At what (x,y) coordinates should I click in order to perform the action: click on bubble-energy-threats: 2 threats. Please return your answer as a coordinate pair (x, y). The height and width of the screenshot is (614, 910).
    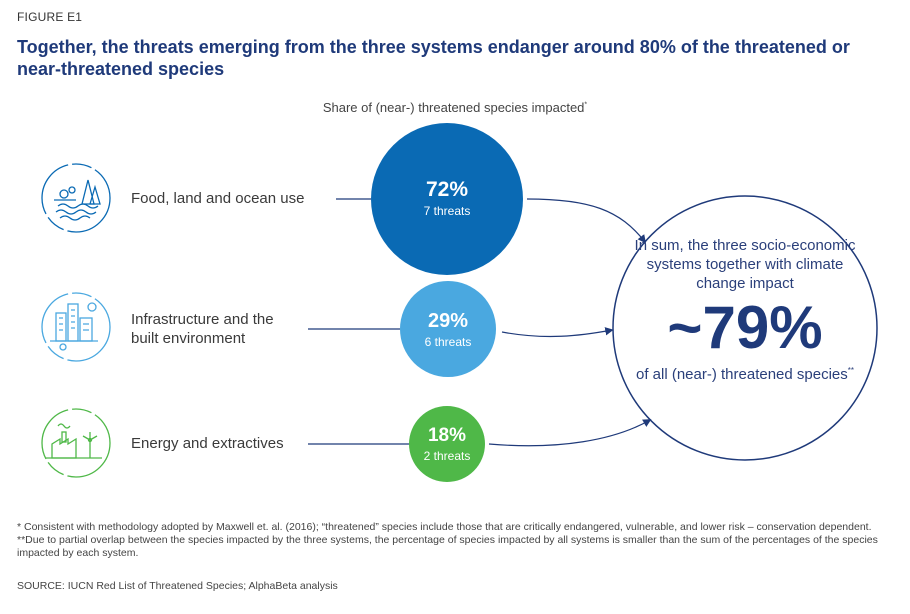
    Looking at the image, I should click on (447, 456).